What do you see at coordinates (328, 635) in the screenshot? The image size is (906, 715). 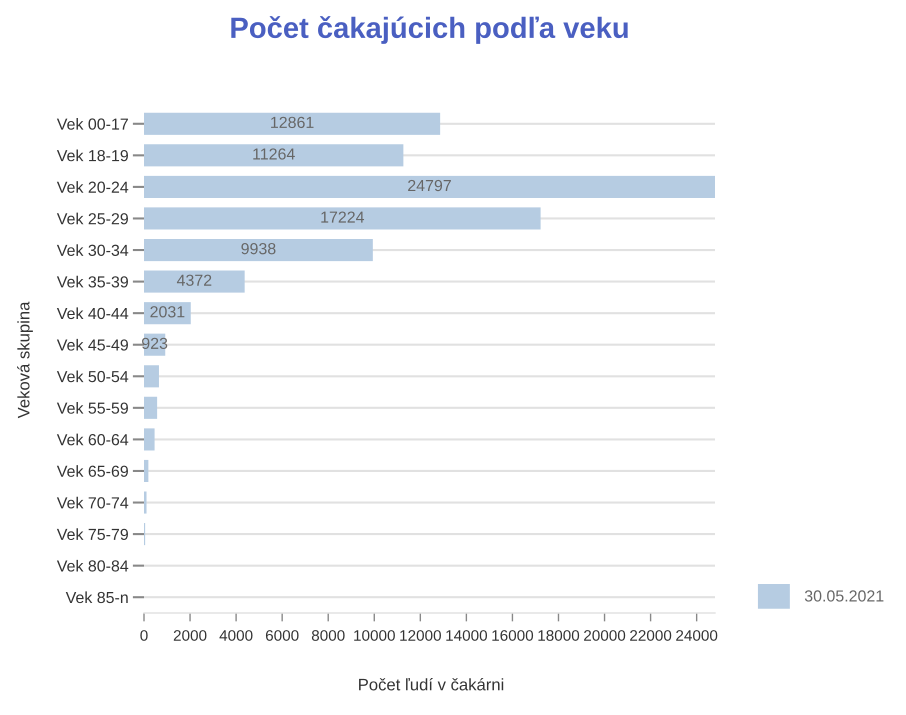 I see `x-tick-label: 8000` at bounding box center [328, 635].